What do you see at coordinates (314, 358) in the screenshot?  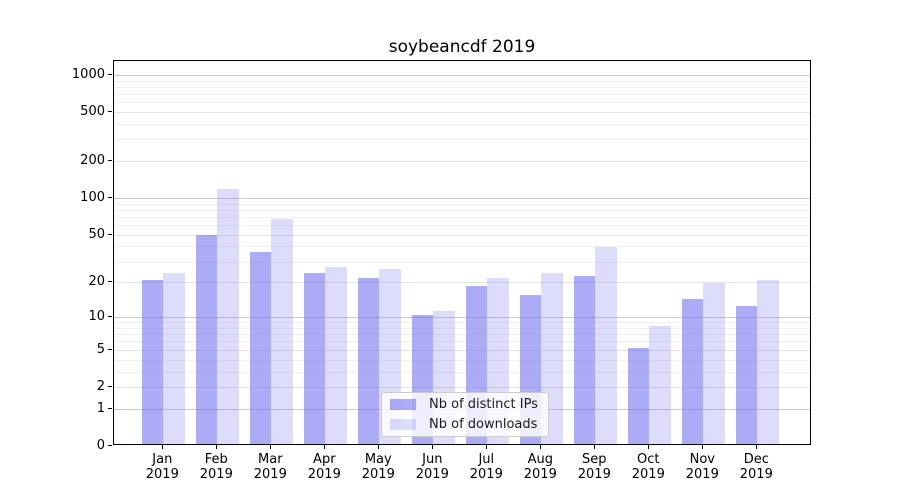 I see `bar-nb-of-distinct-ips-apr` at bounding box center [314, 358].